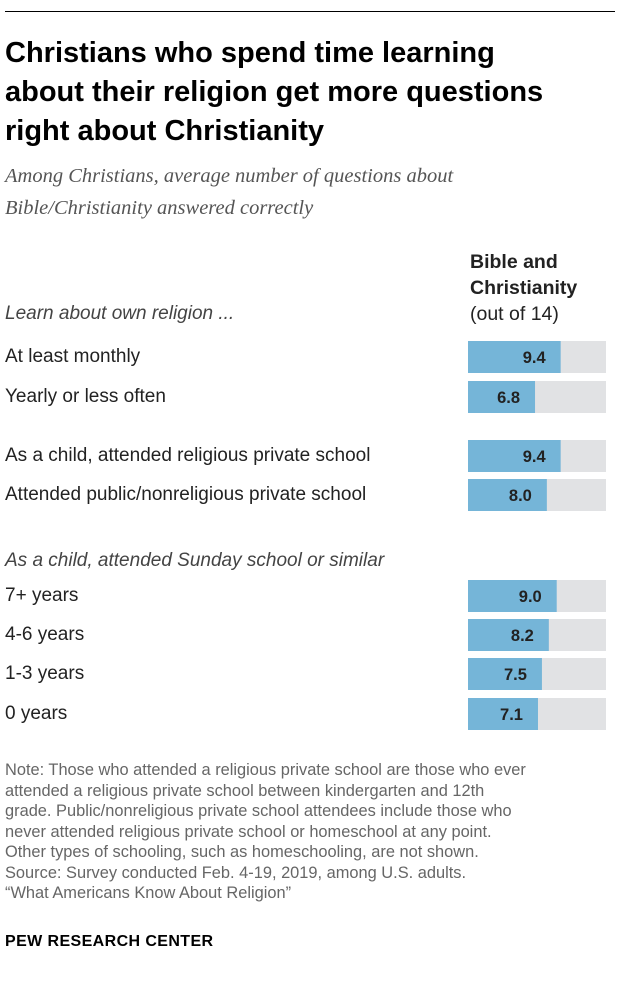  Describe the element at coordinates (520, 496) in the screenshot. I see `bar-value-label: 8.0` at that location.